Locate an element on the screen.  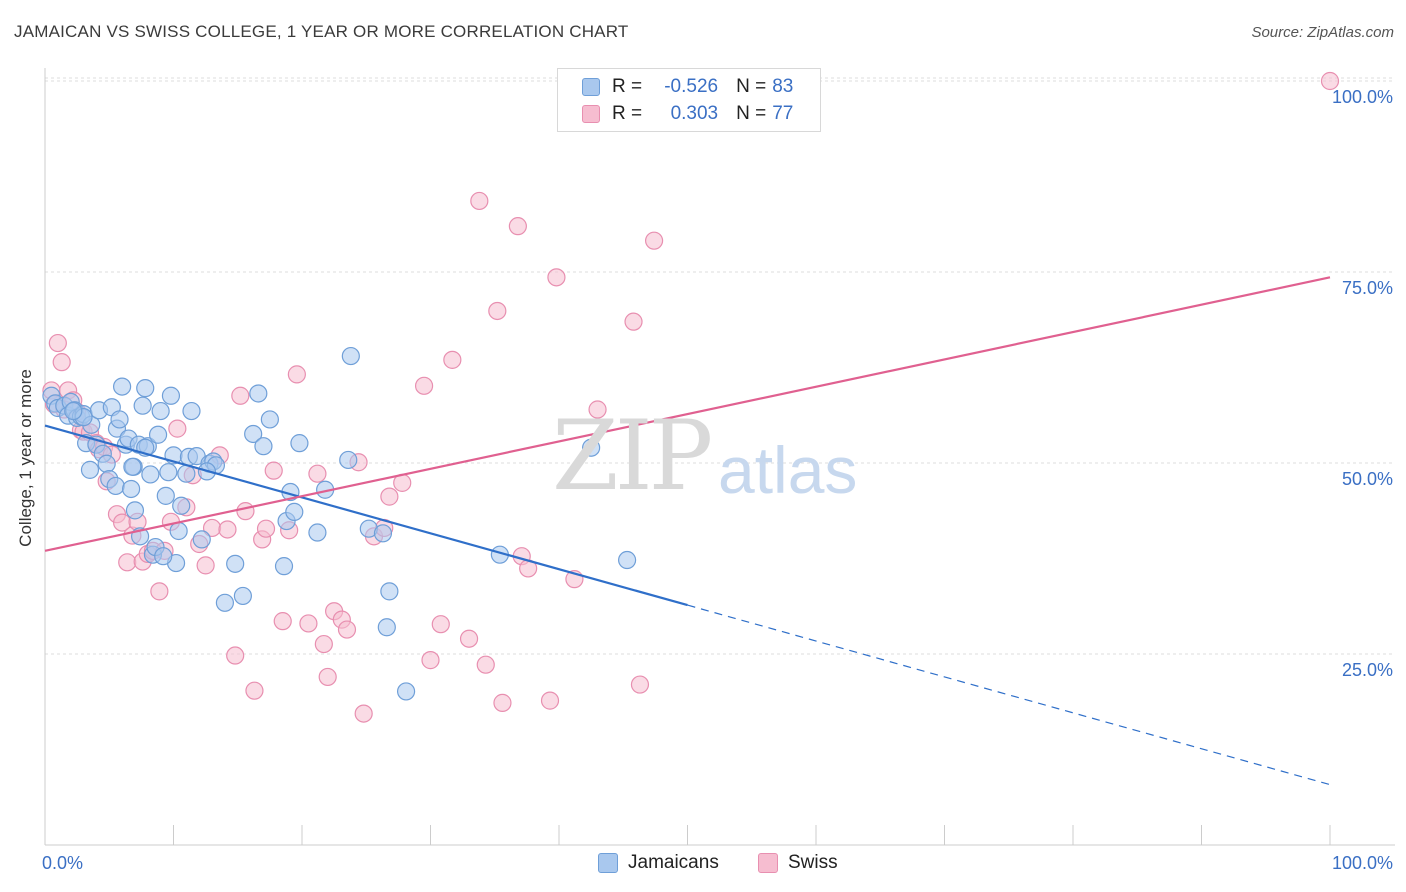
watermark-atlas: atlas is located at coordinates (788, 470).